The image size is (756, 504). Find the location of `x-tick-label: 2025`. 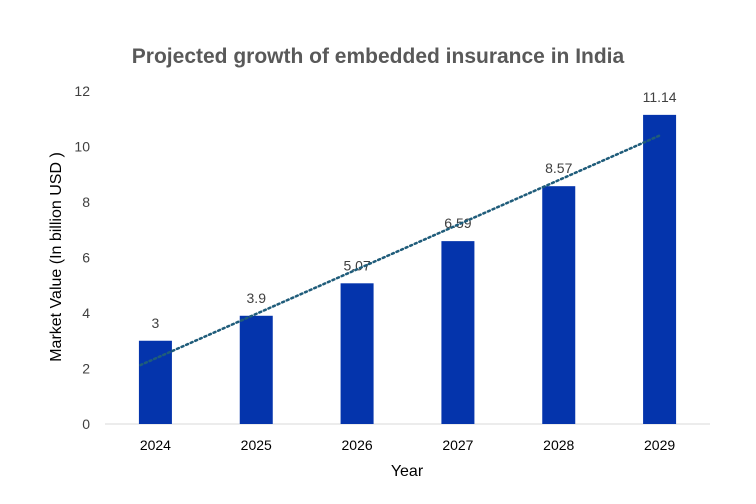

x-tick-label: 2025 is located at coordinates (256, 445).